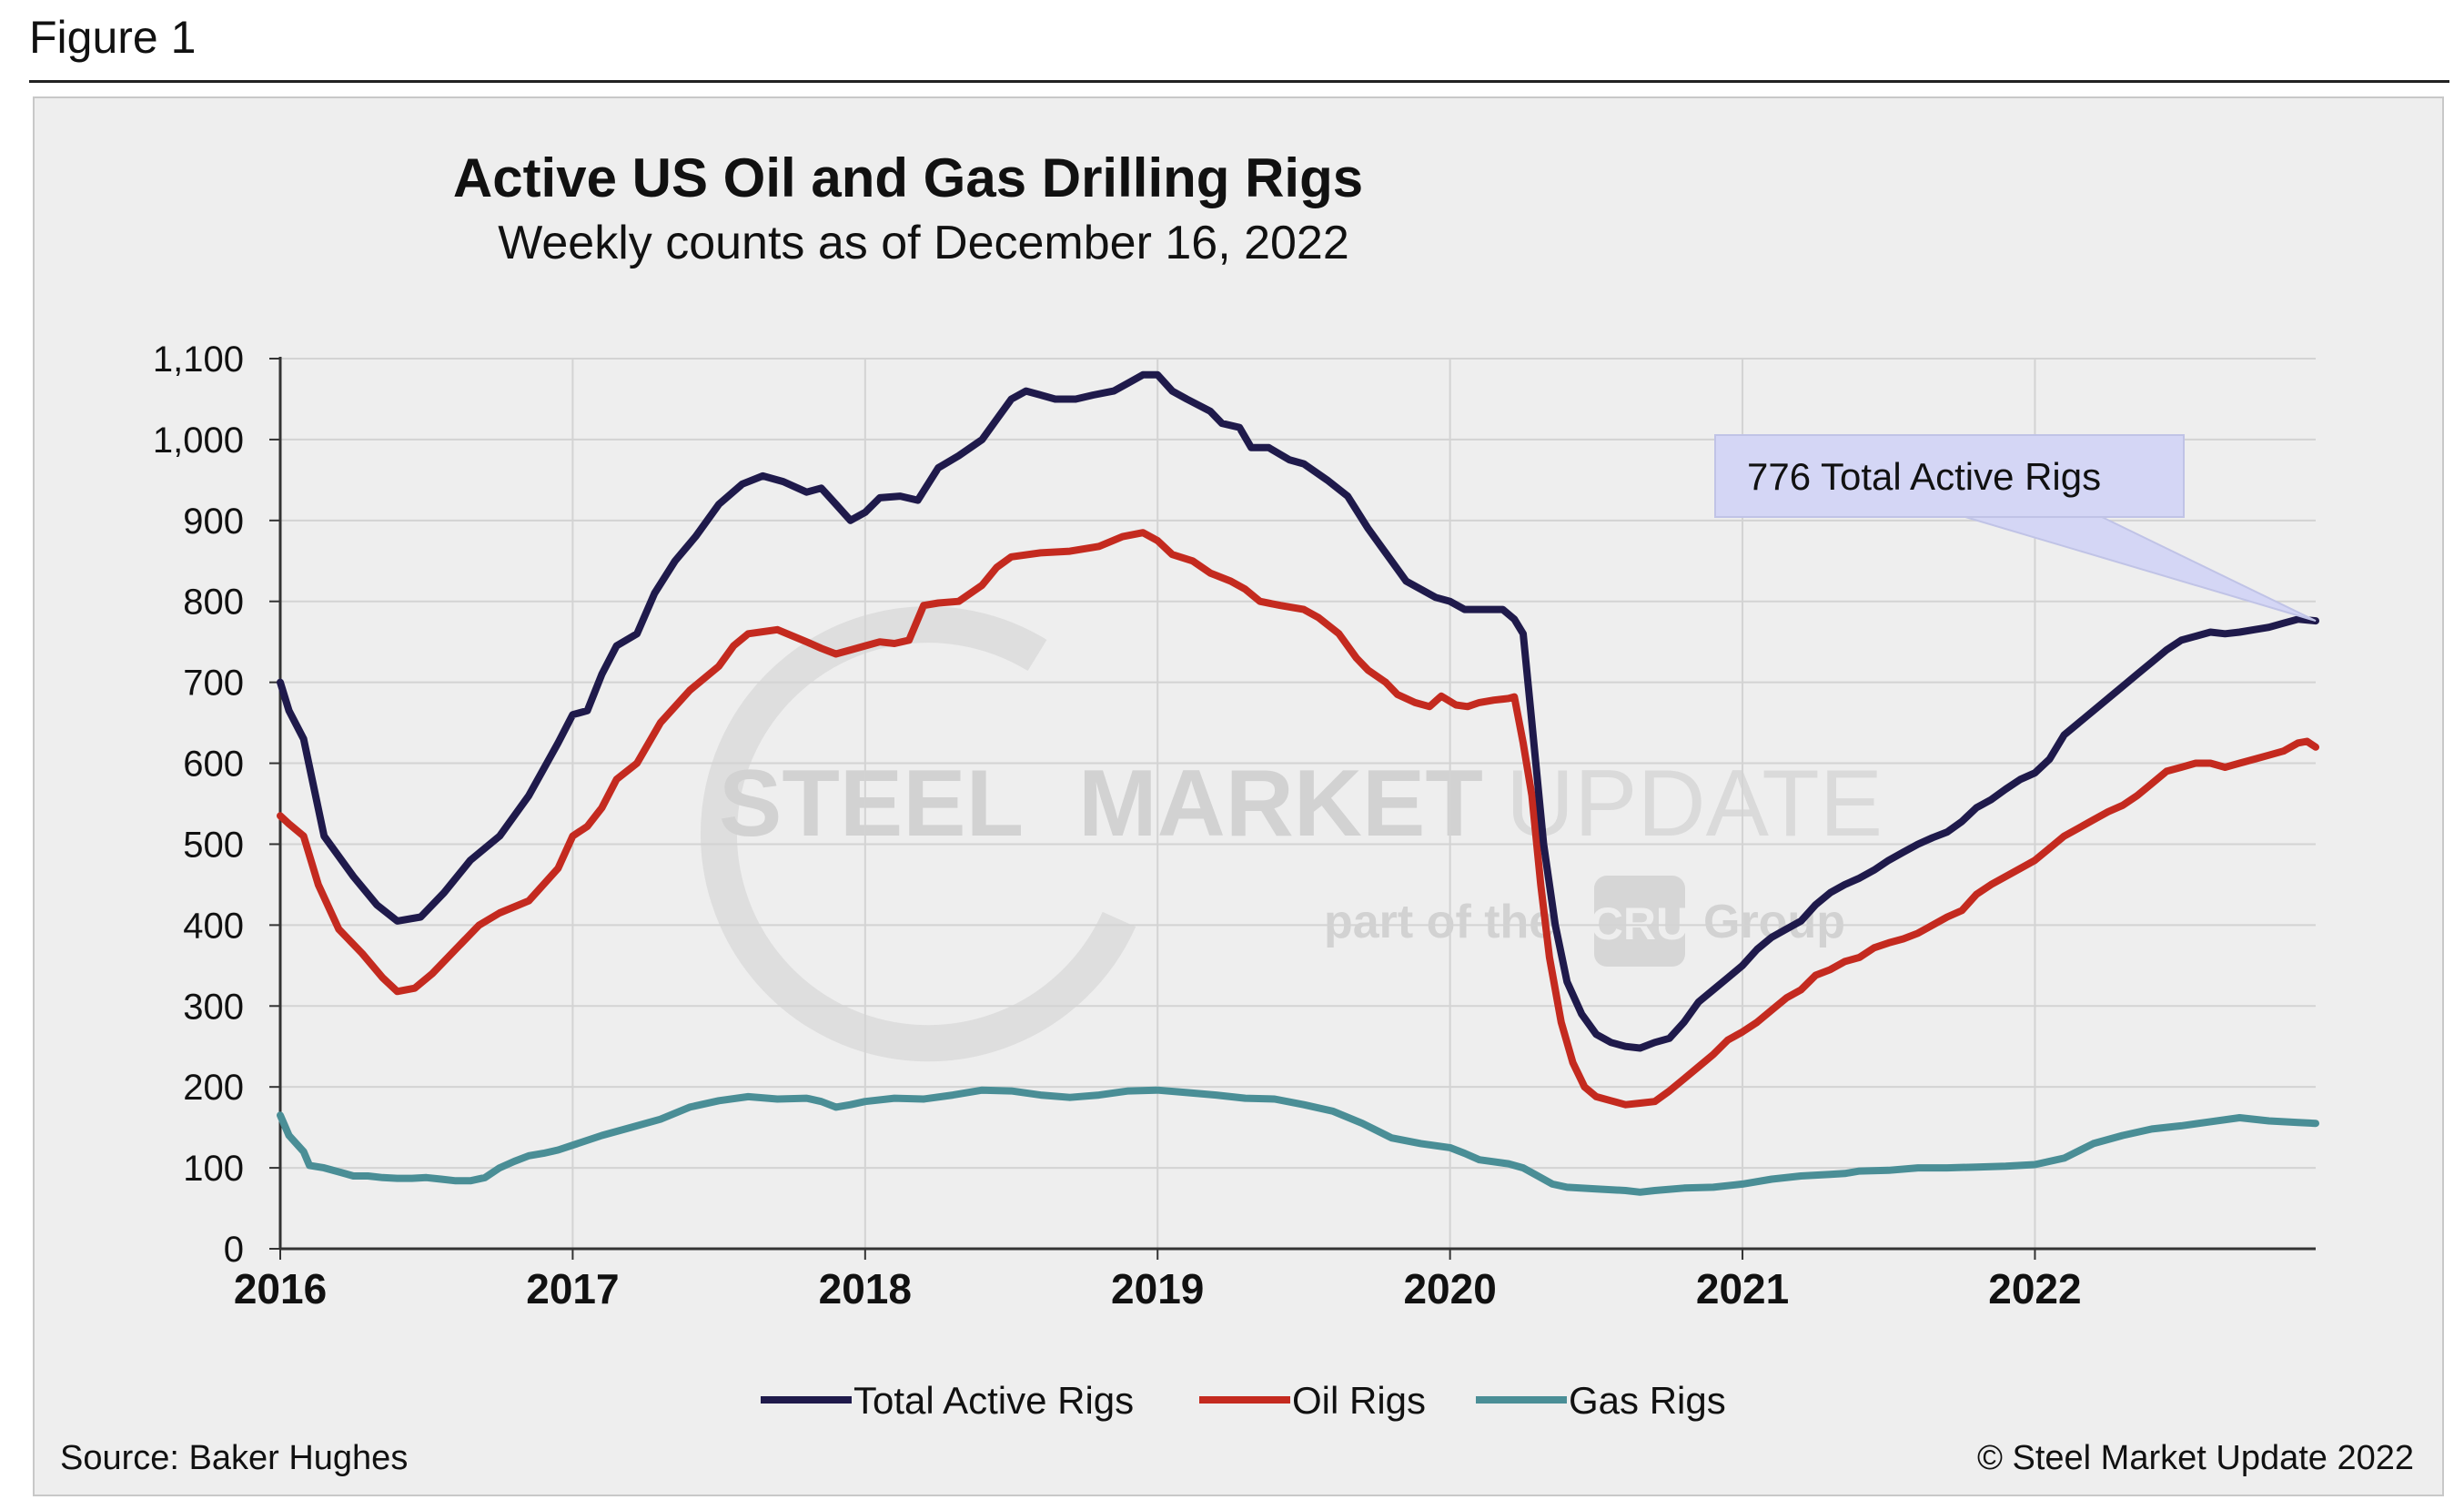  I want to click on callout: 776 Total Active Rigs, so click(2015, 528).